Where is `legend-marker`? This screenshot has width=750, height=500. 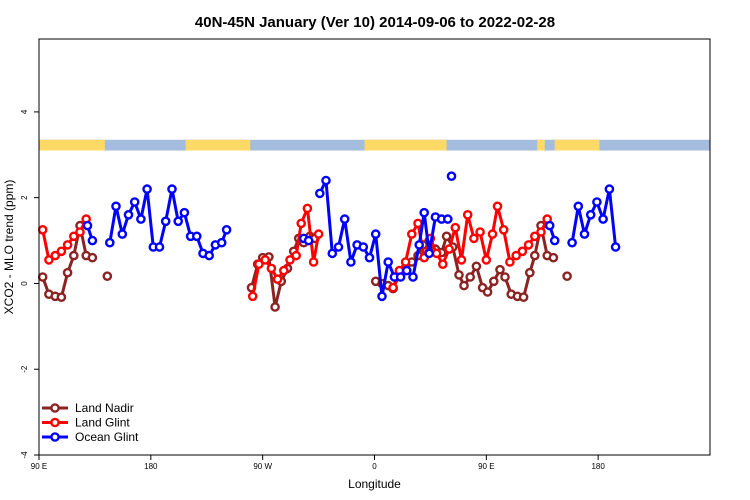 legend-marker is located at coordinates (55, 437).